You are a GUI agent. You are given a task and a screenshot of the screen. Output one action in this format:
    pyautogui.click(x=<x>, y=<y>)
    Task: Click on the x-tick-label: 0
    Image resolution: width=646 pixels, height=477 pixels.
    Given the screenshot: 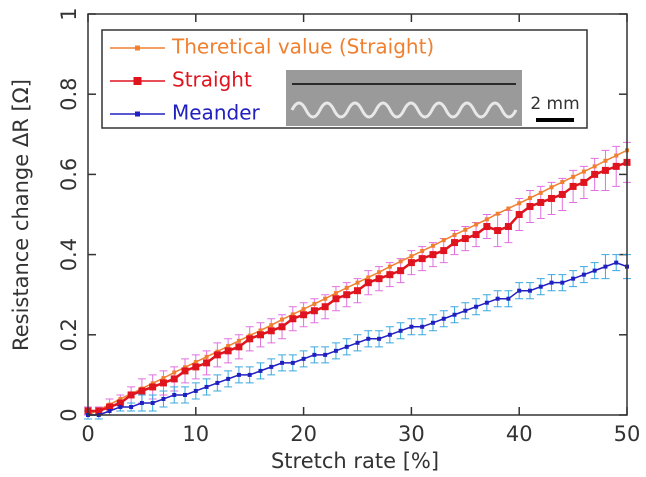 What is the action you would take?
    pyautogui.click(x=87, y=434)
    